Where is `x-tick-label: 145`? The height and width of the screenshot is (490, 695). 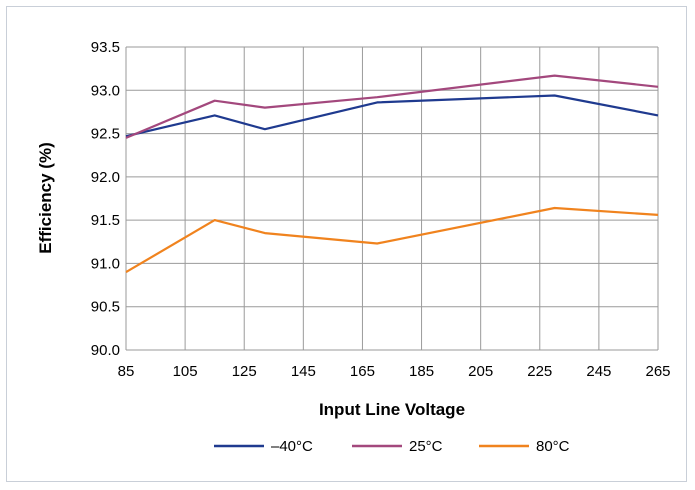 x-tick-label: 145 is located at coordinates (303, 371).